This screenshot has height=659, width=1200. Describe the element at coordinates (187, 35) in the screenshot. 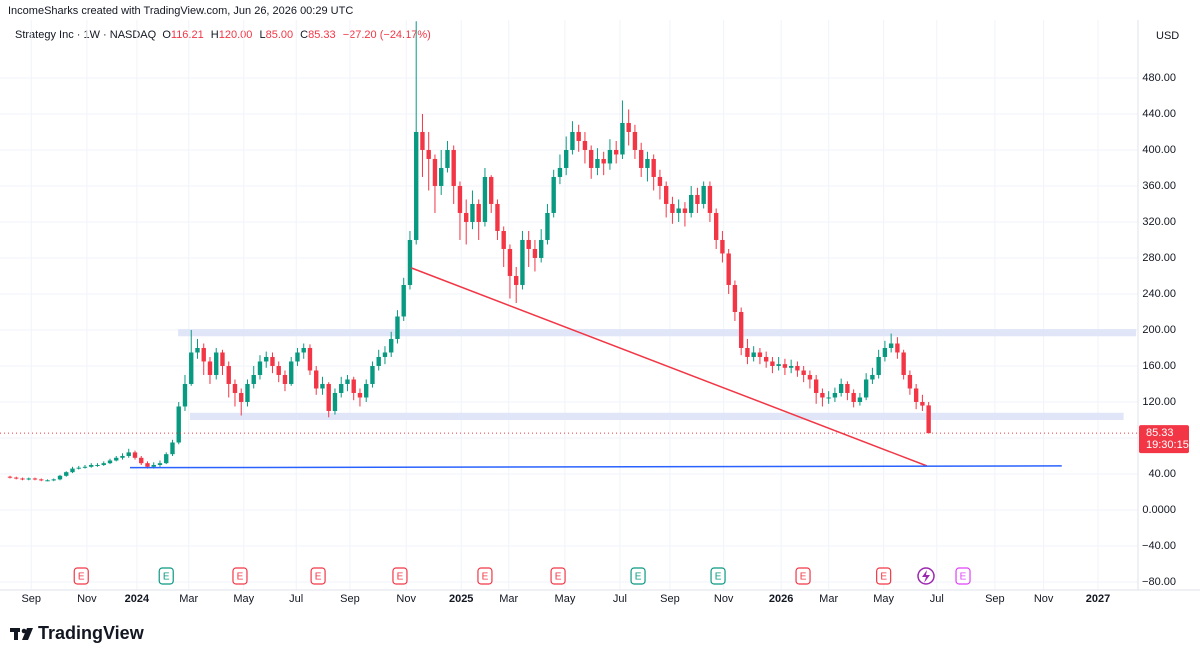

I see `legend-value: 116.21` at that location.